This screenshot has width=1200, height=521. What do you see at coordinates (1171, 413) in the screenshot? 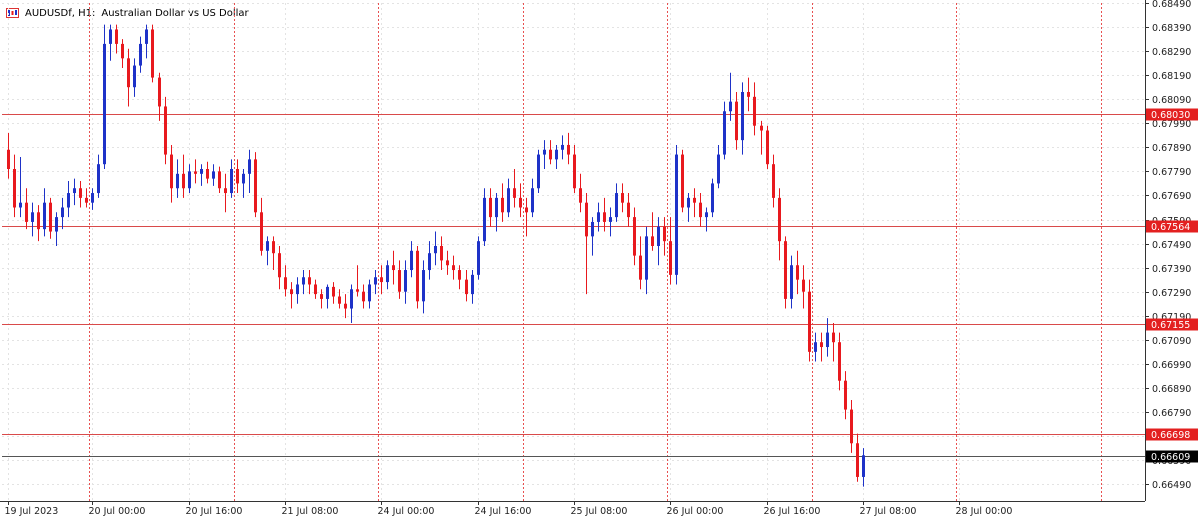
I see `price-tick-label: 0.66790` at bounding box center [1171, 413].